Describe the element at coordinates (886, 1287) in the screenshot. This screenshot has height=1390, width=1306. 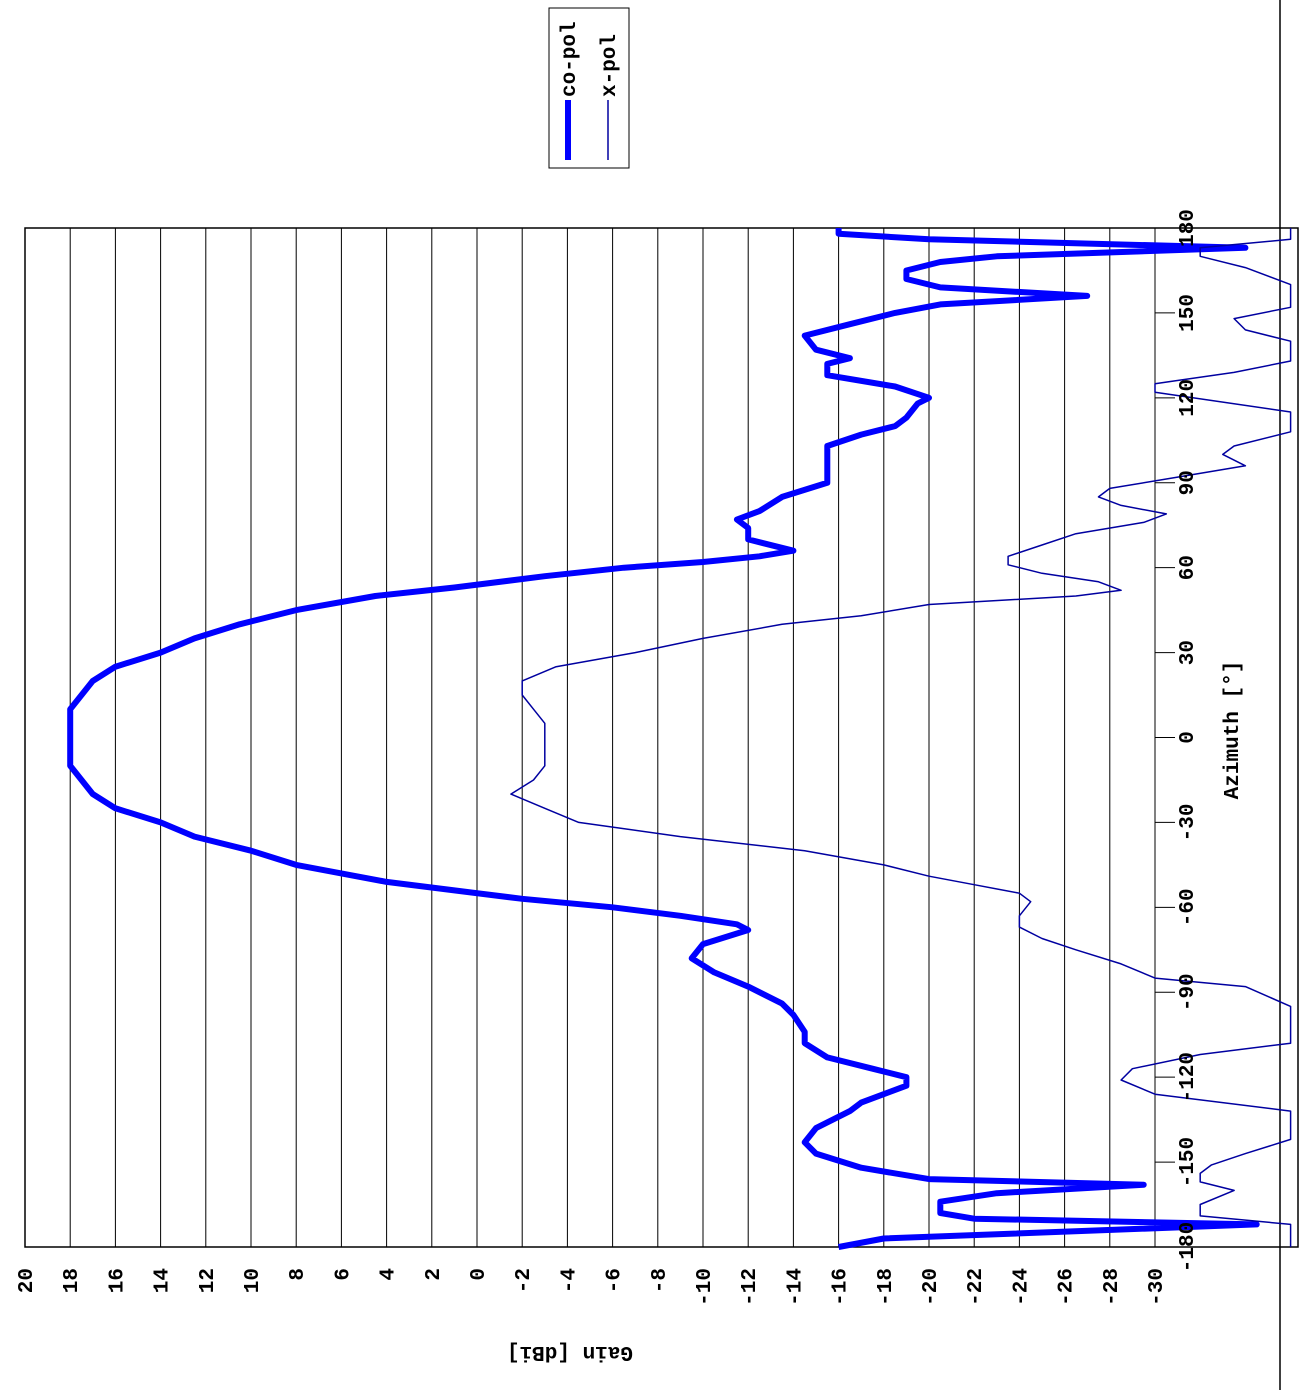
I see `y-tick-label: -18` at that location.